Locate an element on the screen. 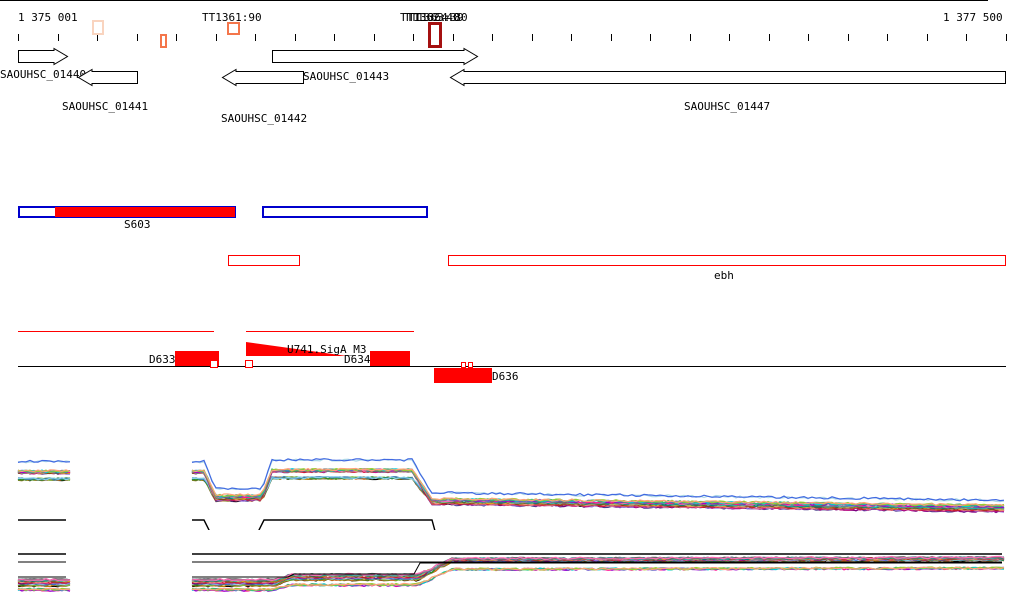 The width and height of the screenshot is (1024, 611). promoter-baseline is located at coordinates (512, 366).